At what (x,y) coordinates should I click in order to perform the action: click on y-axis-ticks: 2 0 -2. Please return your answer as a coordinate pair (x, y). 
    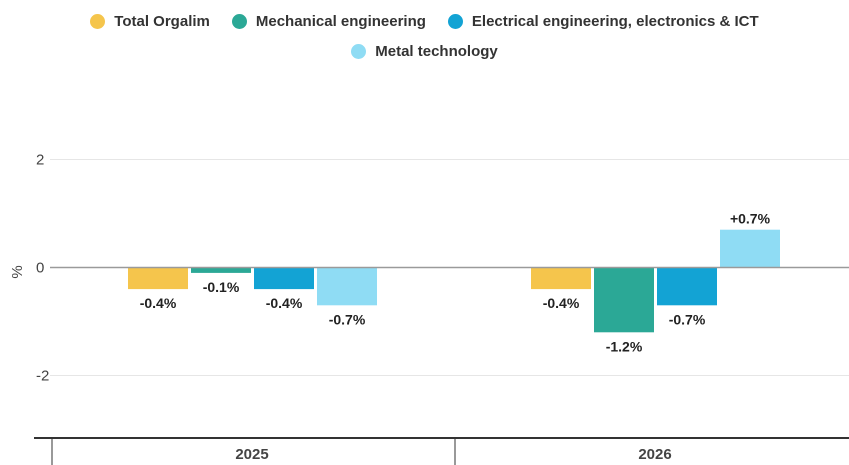
    Looking at the image, I should click on (42, 268).